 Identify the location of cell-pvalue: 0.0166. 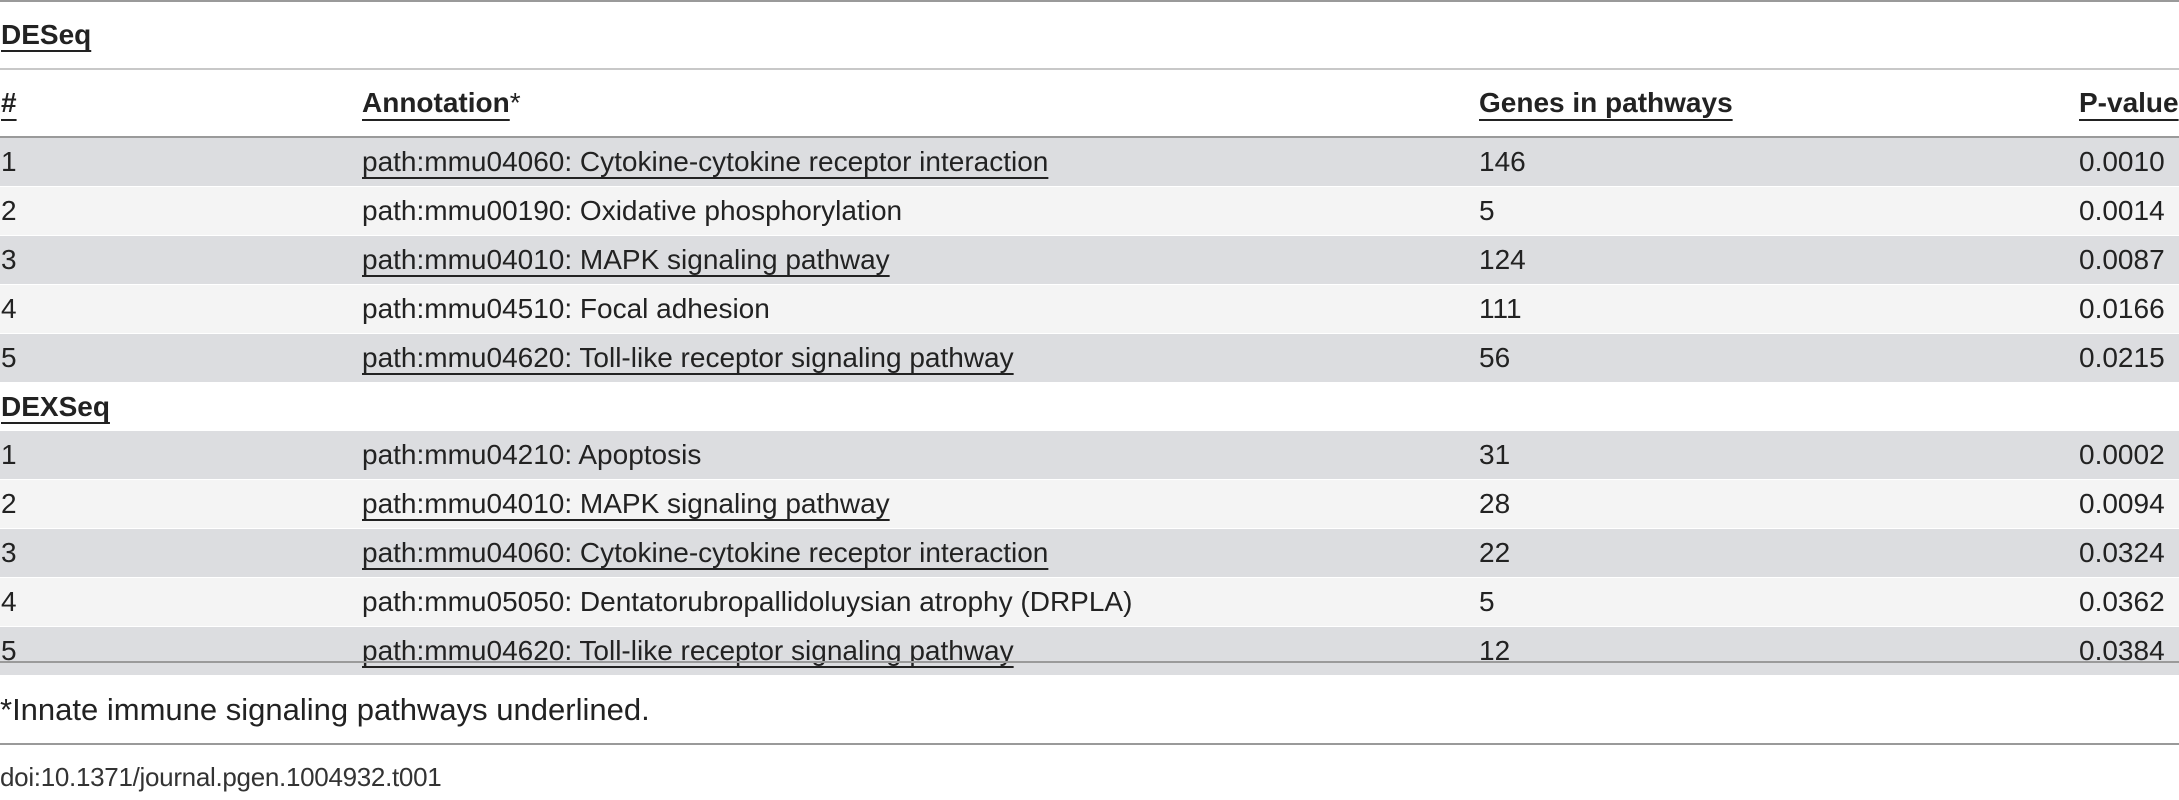
(2122, 308).